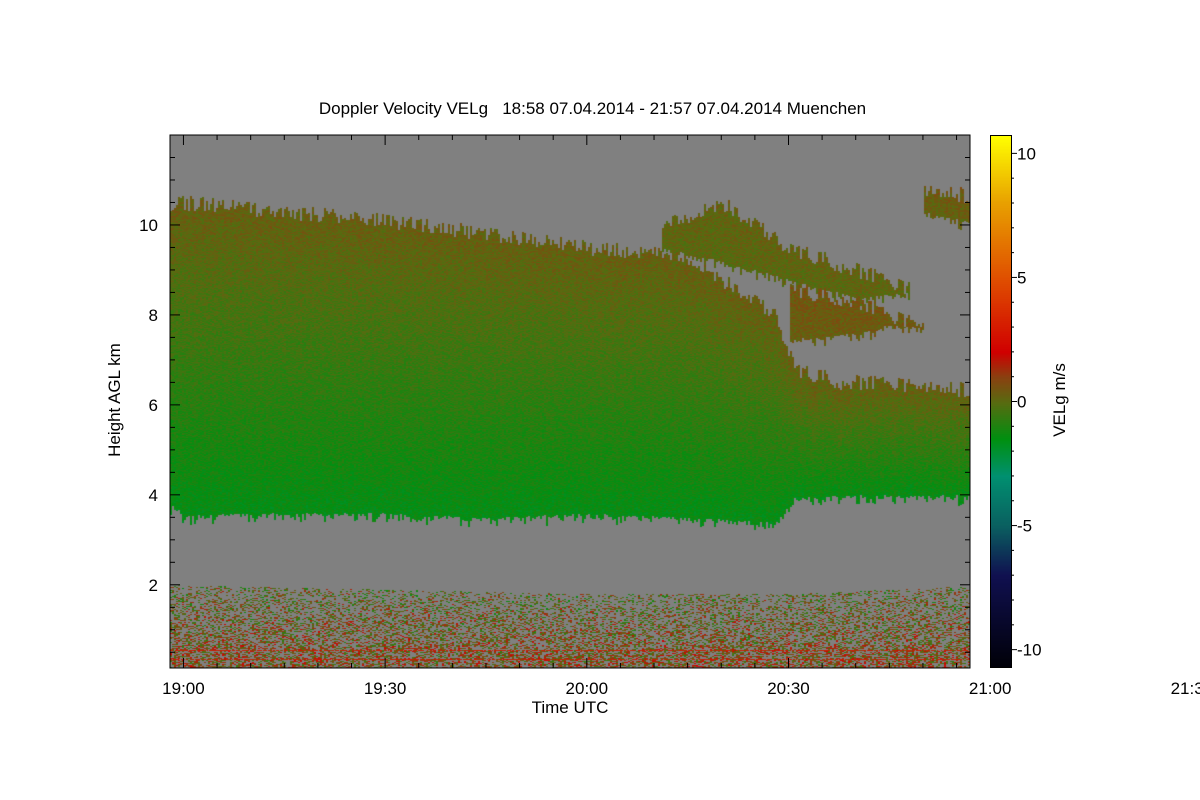 This screenshot has width=1200, height=800. What do you see at coordinates (1059, 400) in the screenshot?
I see `colorbar-label: VELg m/s` at bounding box center [1059, 400].